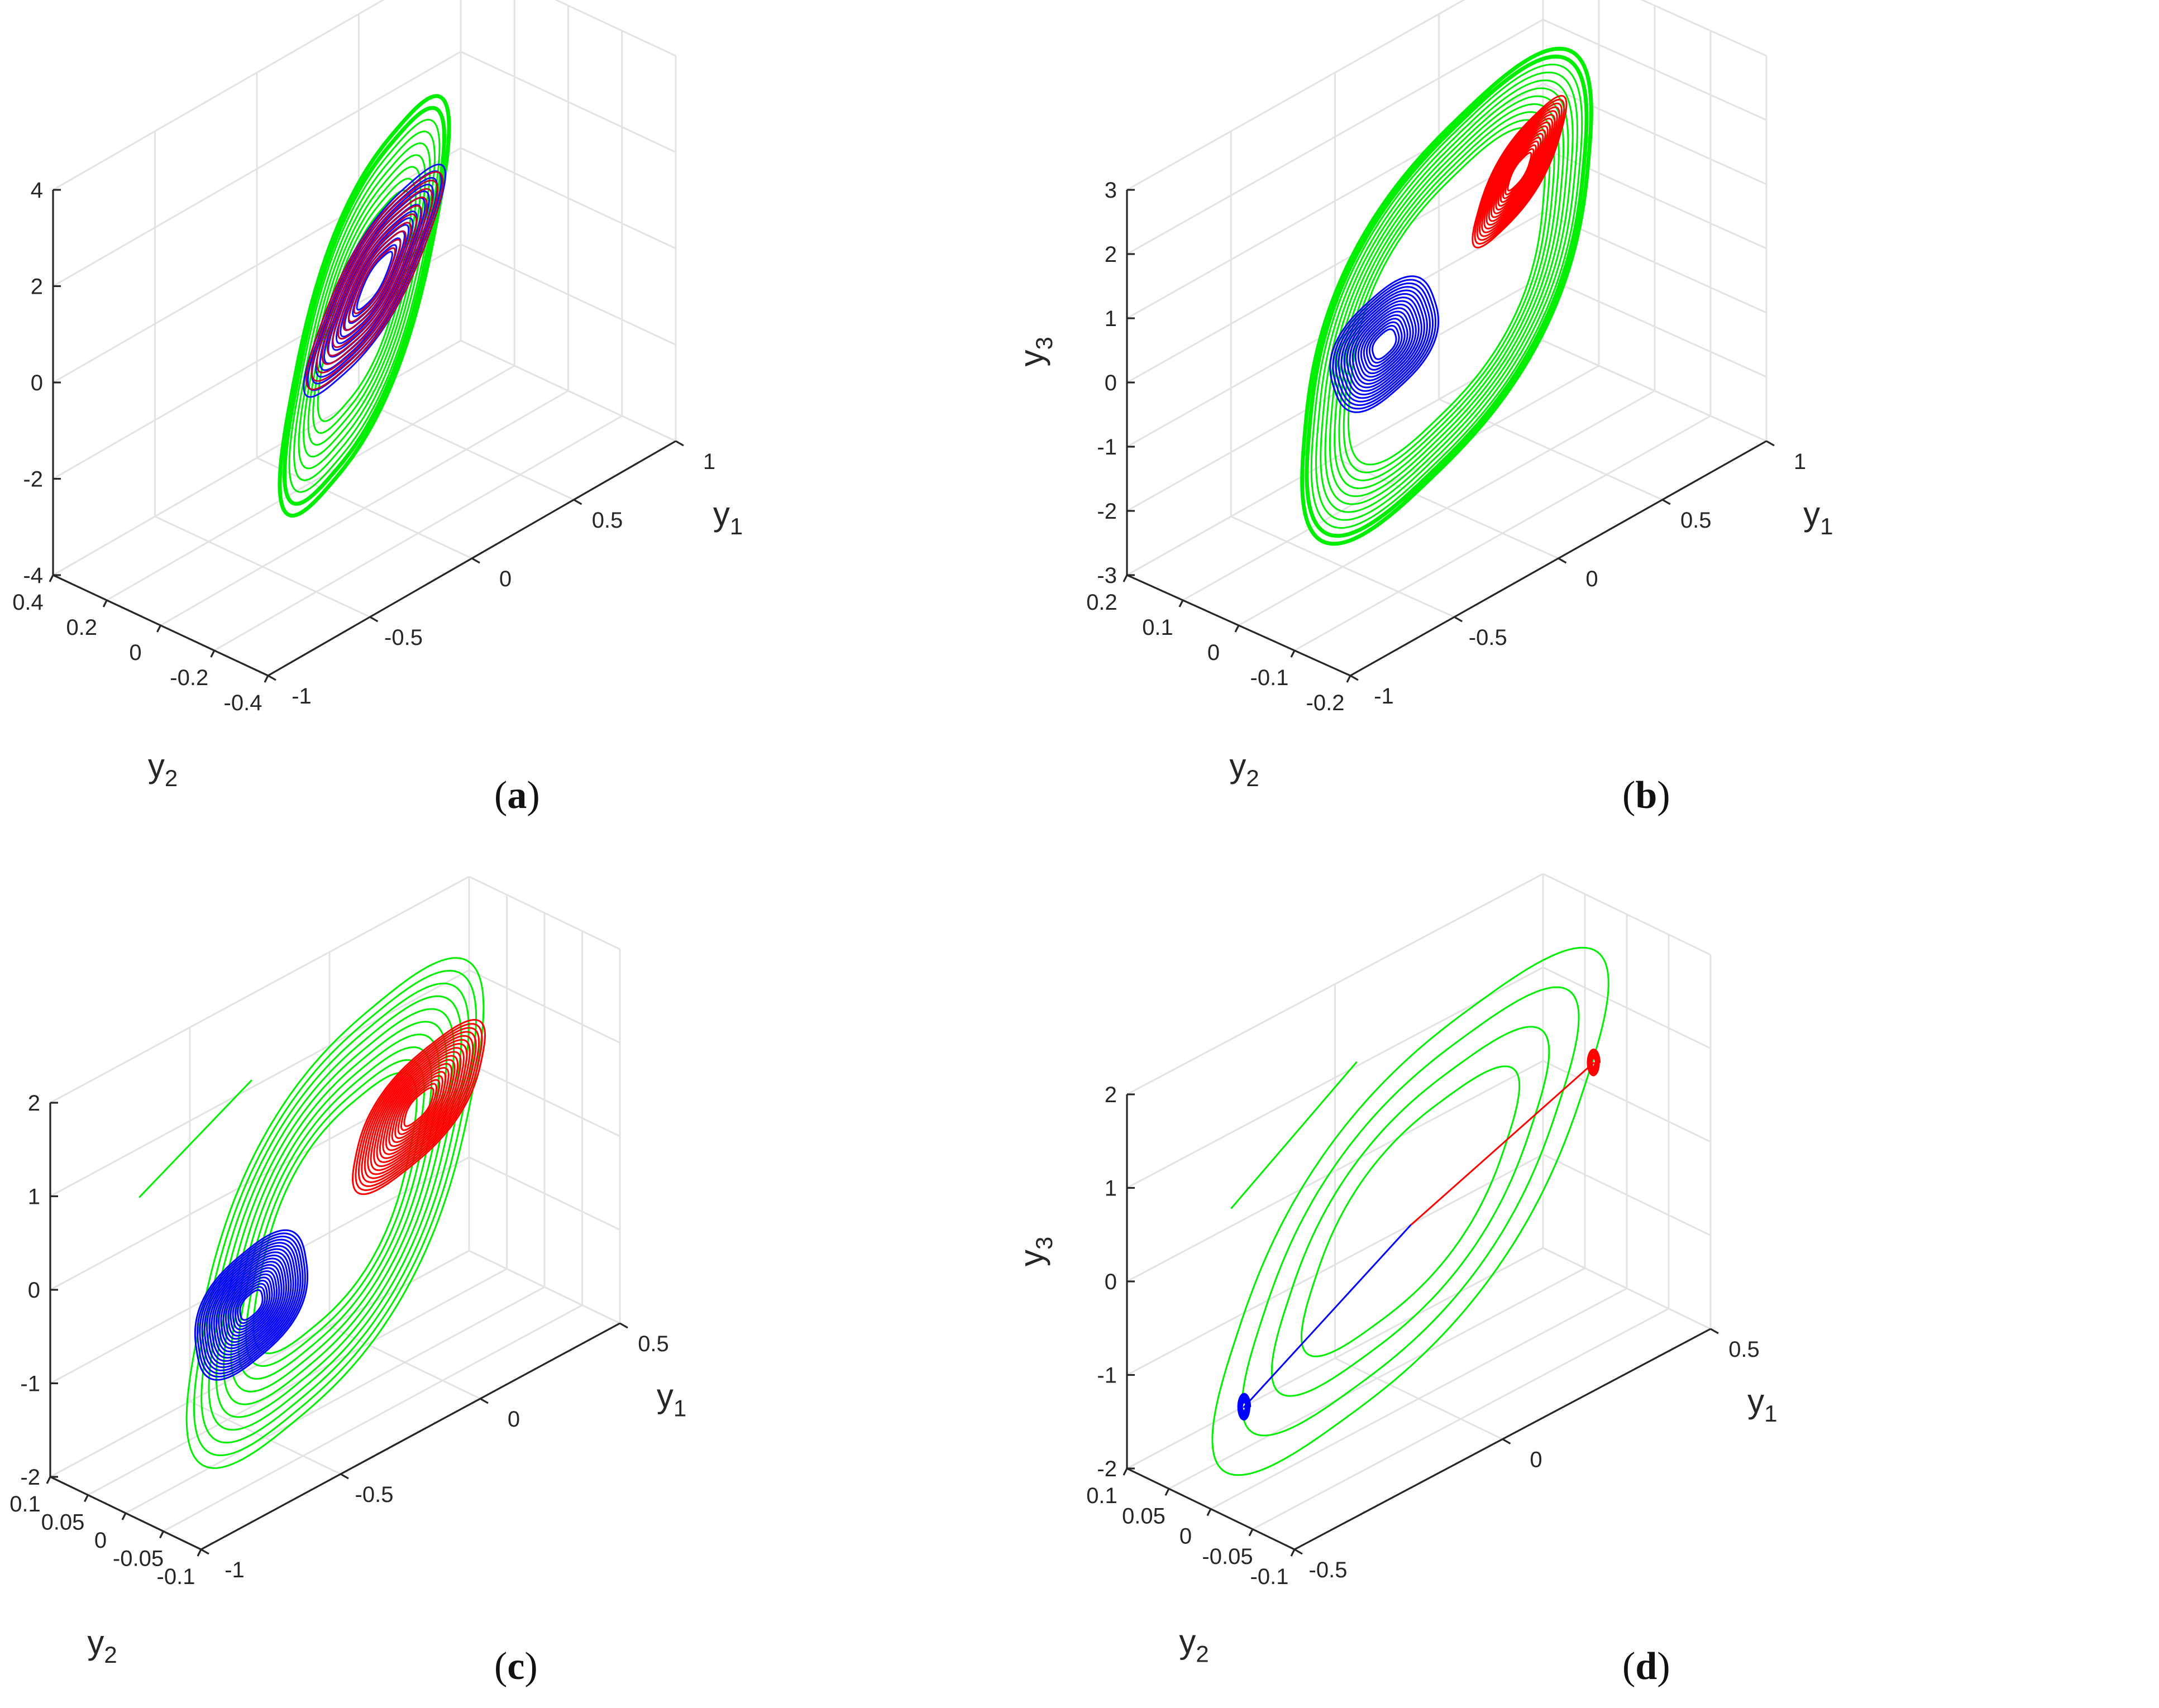  I want to click on series-2-trajectory-spiral, so click(1244, 1407).